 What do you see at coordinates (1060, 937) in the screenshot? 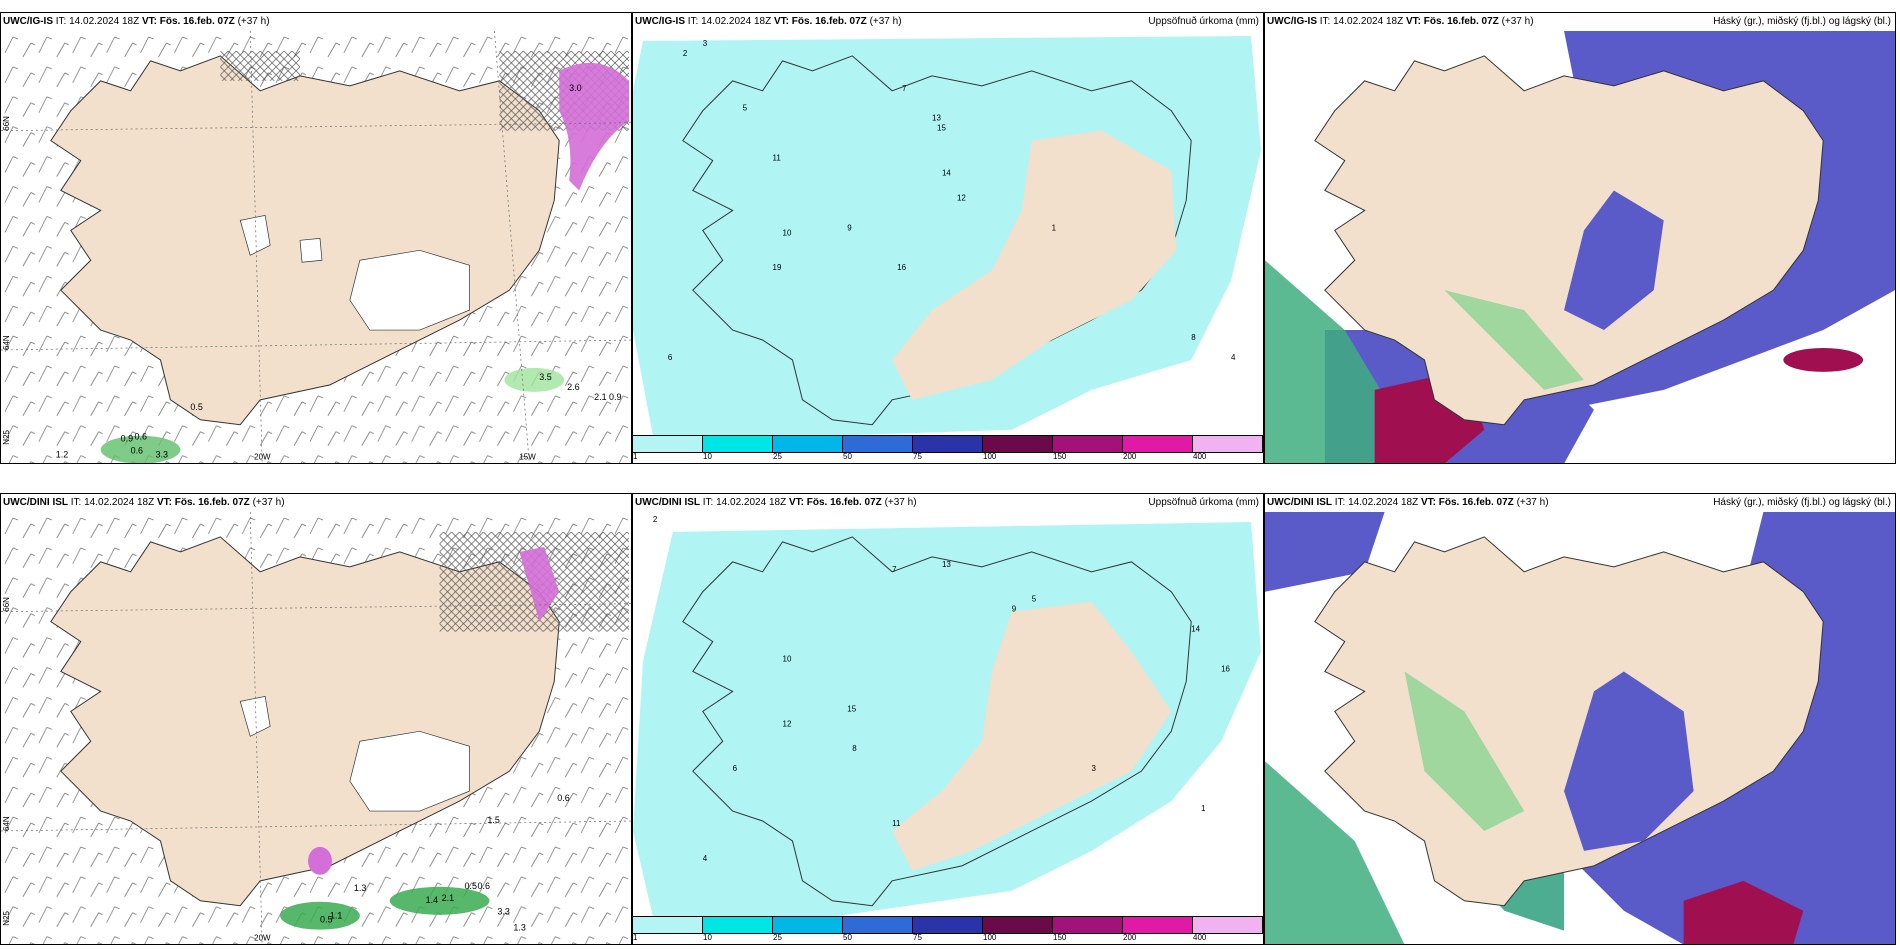
I see `colorbar-label: 150` at bounding box center [1060, 937].